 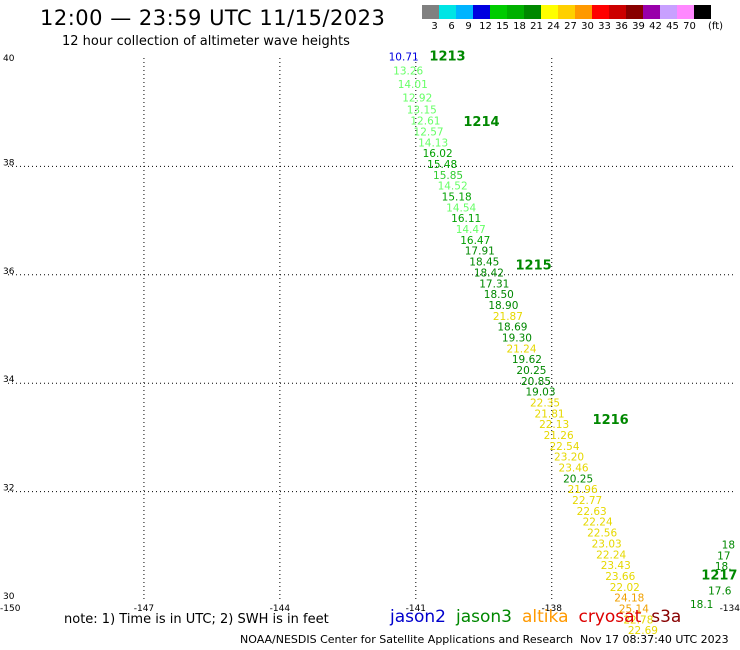 I want to click on lat-tick-label: 30, so click(x=9, y=597).